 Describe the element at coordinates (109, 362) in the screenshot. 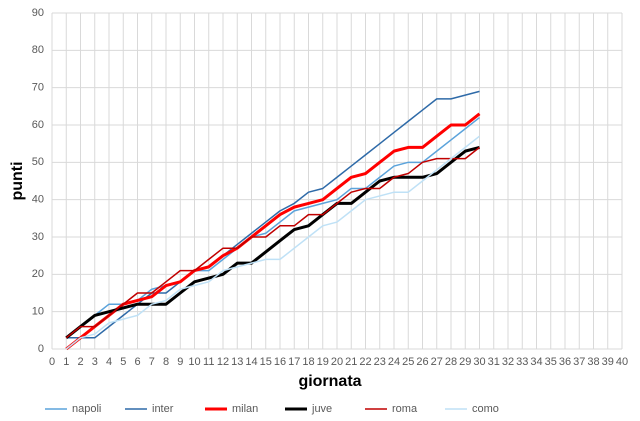

I see `x-tick-label: 4` at that location.